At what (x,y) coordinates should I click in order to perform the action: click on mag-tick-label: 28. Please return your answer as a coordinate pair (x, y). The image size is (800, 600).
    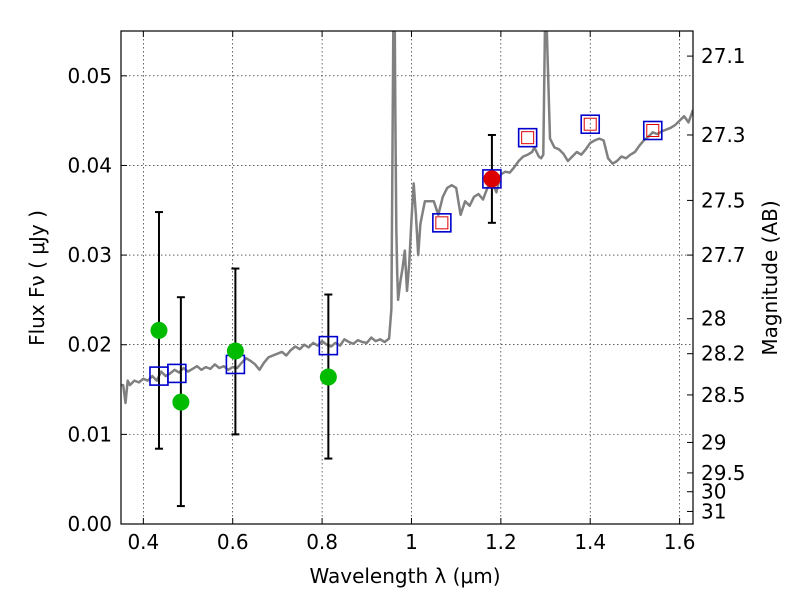
    Looking at the image, I should click on (713, 319).